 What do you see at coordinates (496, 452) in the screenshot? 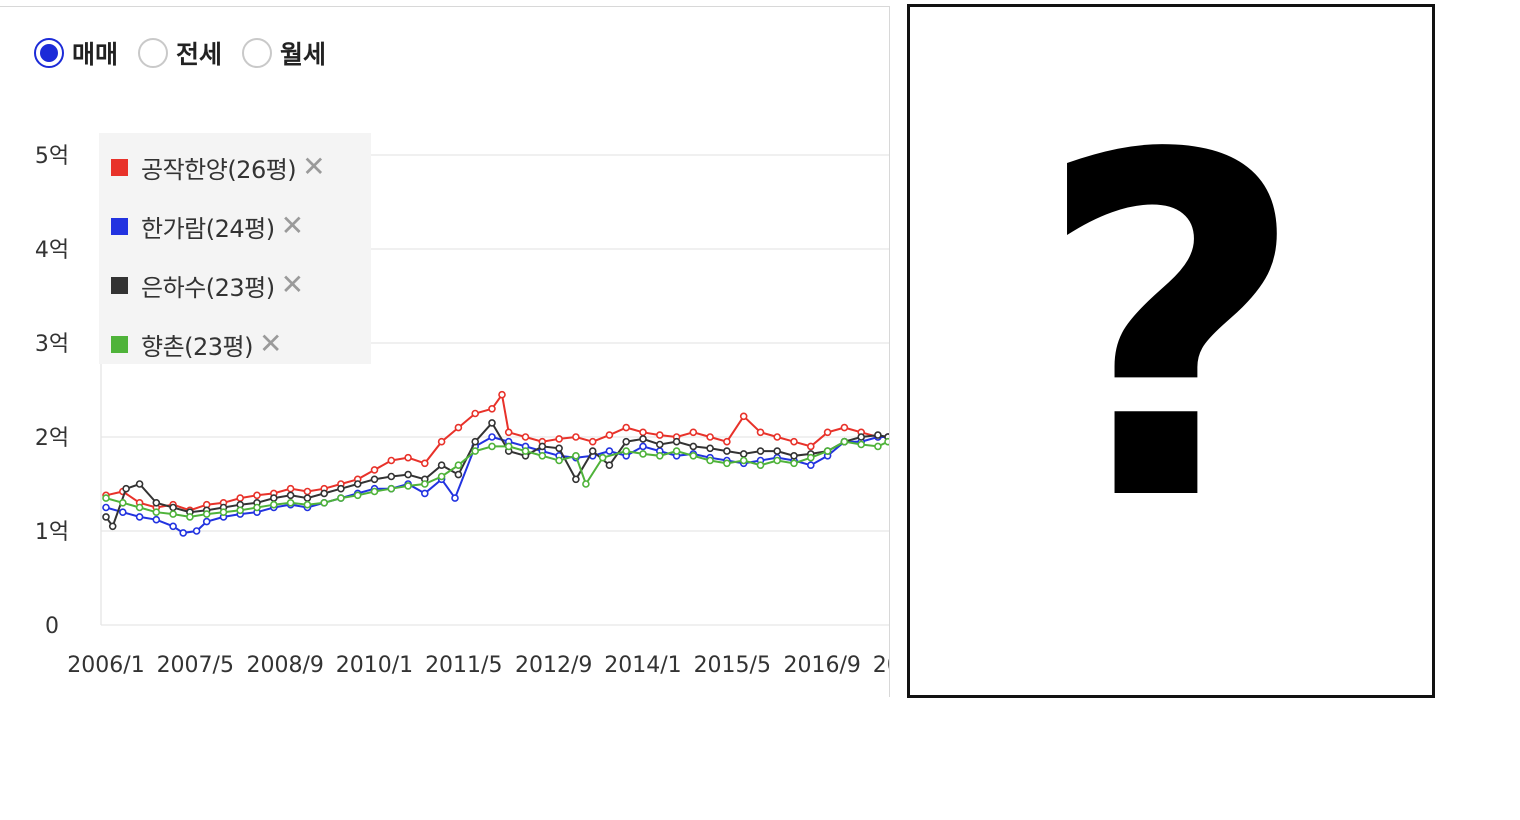
I see `series-line` at bounding box center [496, 452].